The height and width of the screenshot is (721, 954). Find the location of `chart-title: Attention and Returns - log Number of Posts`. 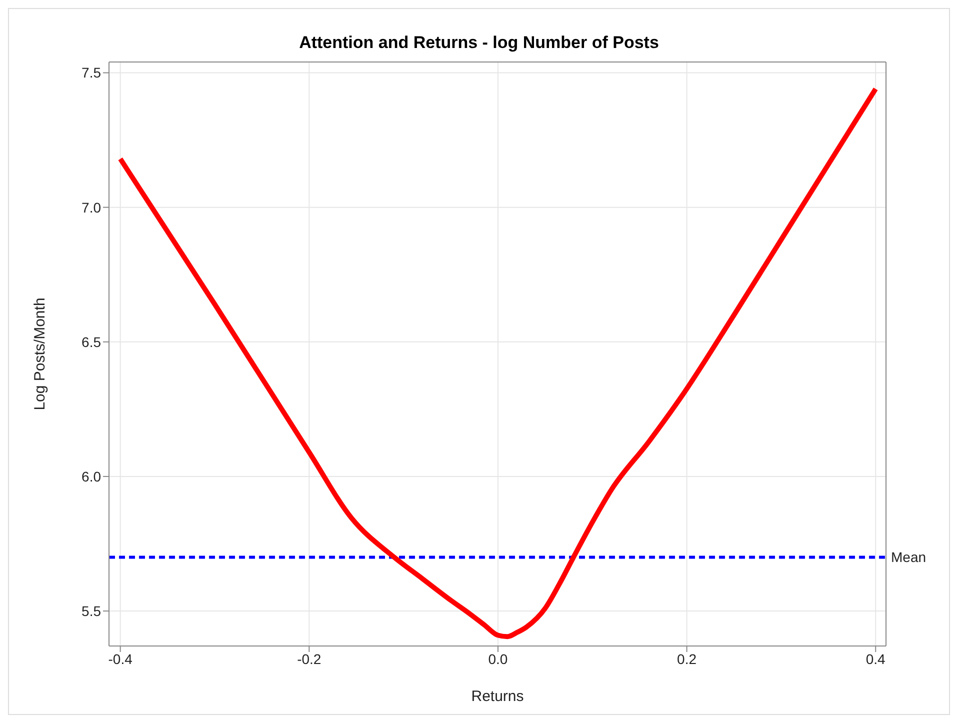

chart-title: Attention and Returns - log Number of Posts is located at coordinates (479, 43).